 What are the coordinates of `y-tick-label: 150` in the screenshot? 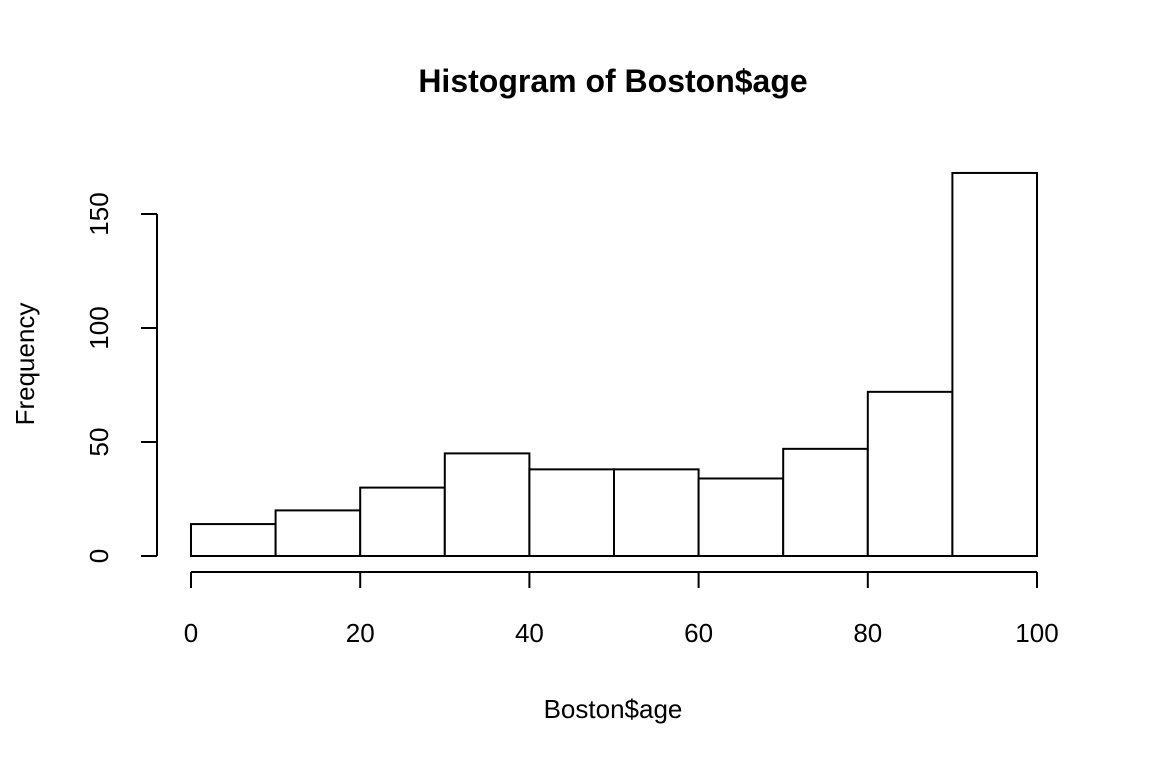 It's located at (99, 213).